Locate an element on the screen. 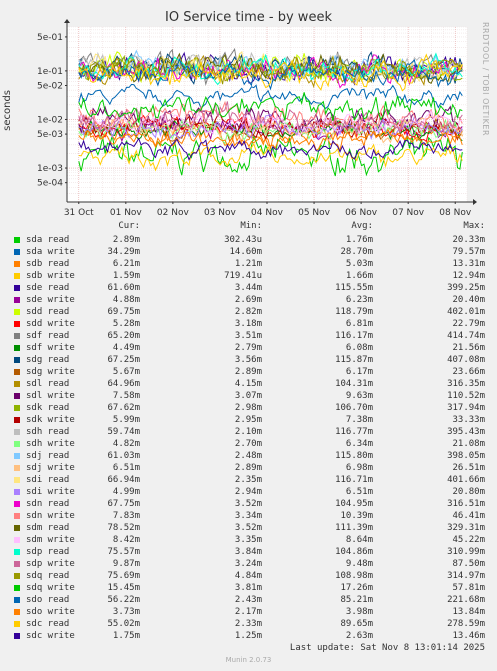  x-tick-label: 05 Nov is located at coordinates (314, 213).